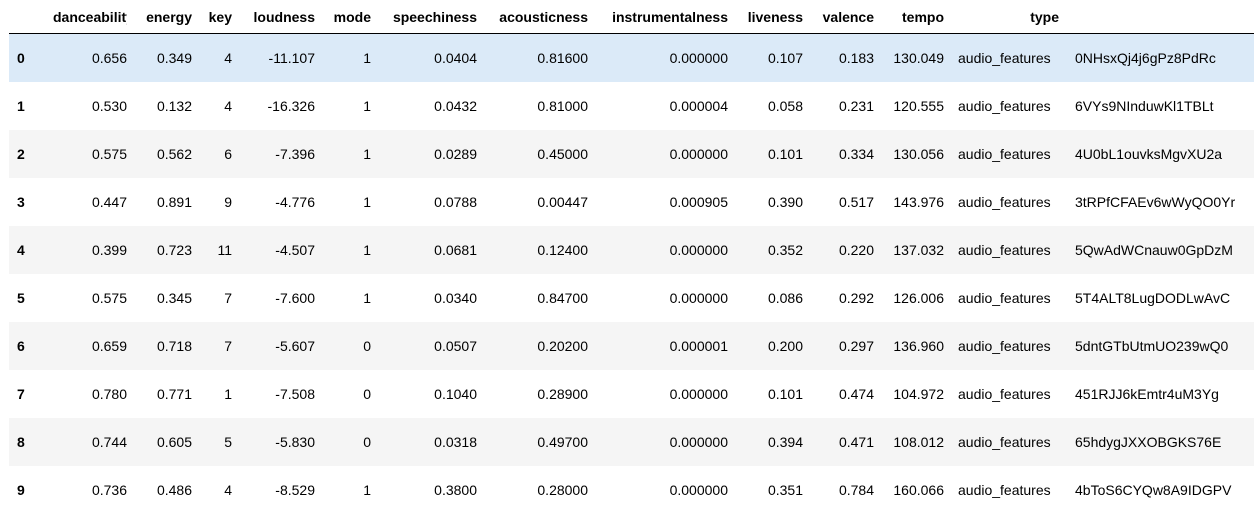 This screenshot has height=514, width=1254. What do you see at coordinates (532, 441) in the screenshot?
I see `cell-acousticness: 0.49700` at bounding box center [532, 441].